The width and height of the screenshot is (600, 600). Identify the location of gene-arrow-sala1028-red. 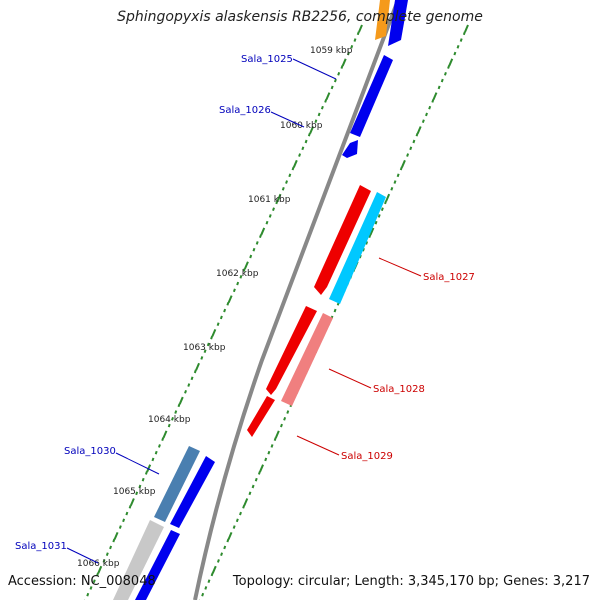
(291, 350).